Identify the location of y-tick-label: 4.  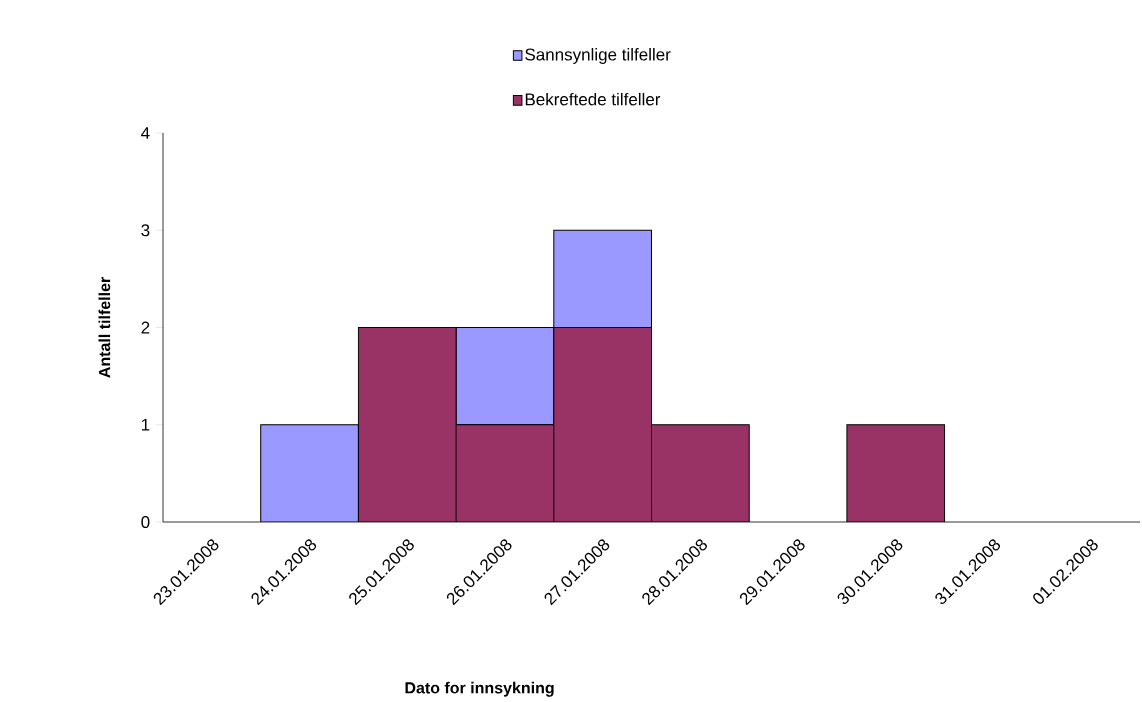
(145, 133).